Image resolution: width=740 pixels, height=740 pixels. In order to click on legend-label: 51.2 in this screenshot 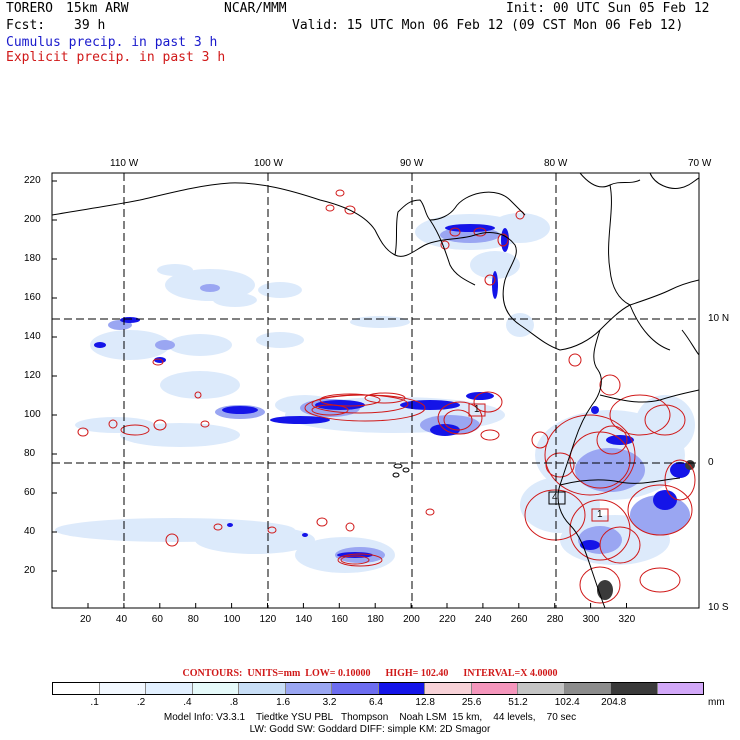, I will do `click(518, 702)`.